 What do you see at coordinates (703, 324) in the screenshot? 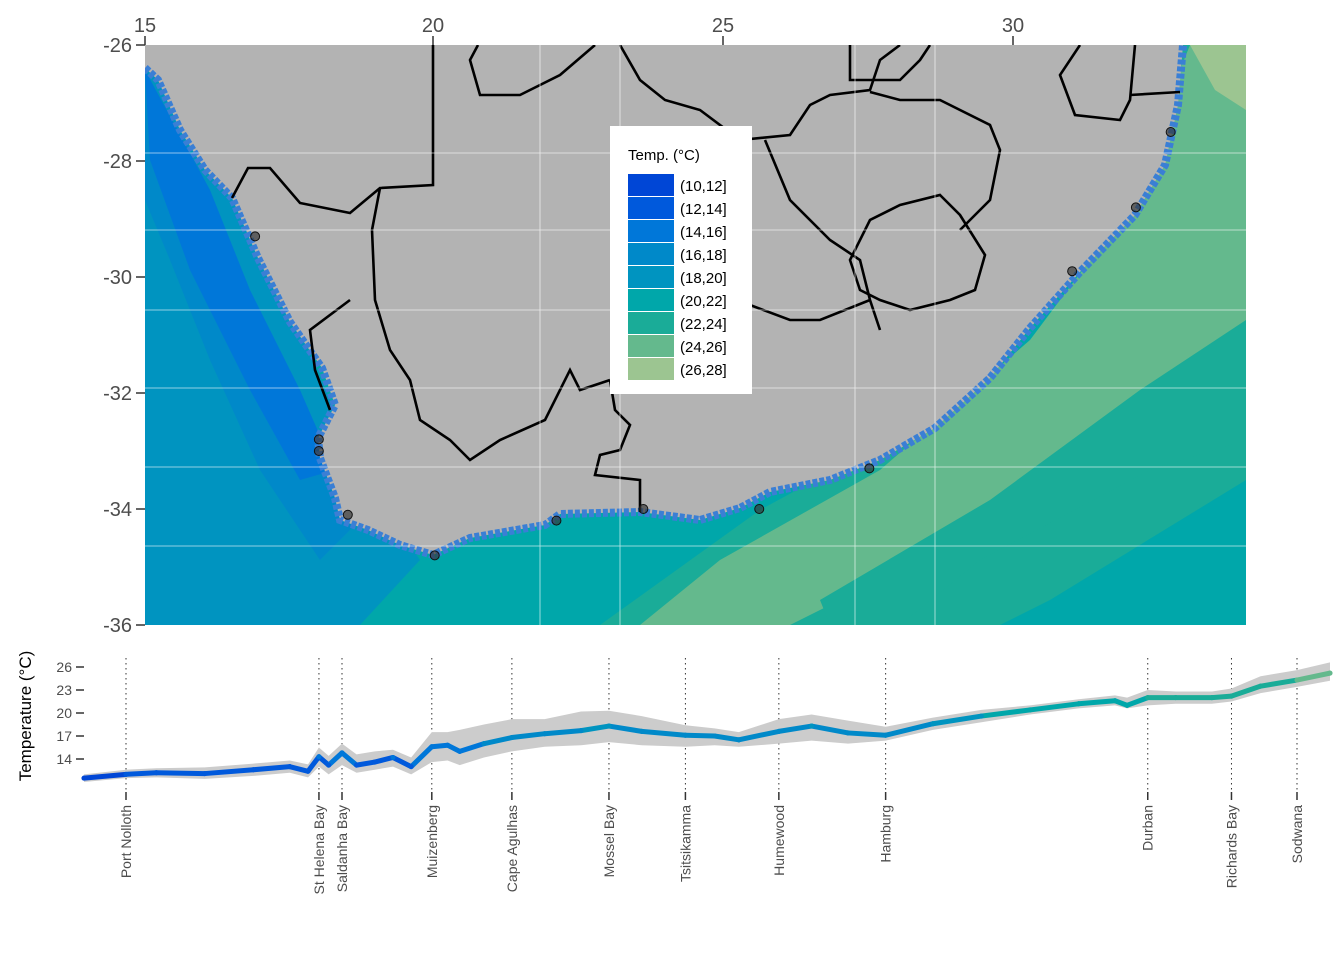
I see `legend-label: (22,24]` at bounding box center [703, 324].